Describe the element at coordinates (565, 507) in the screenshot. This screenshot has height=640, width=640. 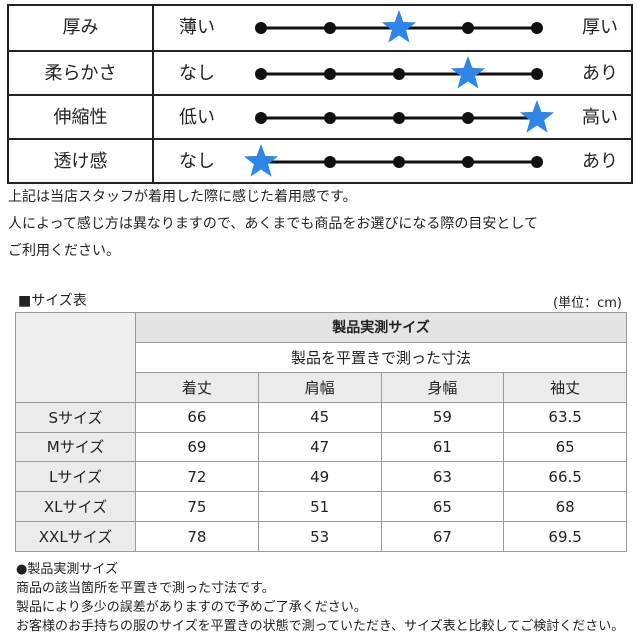
I see `table-cell: 68` at that location.